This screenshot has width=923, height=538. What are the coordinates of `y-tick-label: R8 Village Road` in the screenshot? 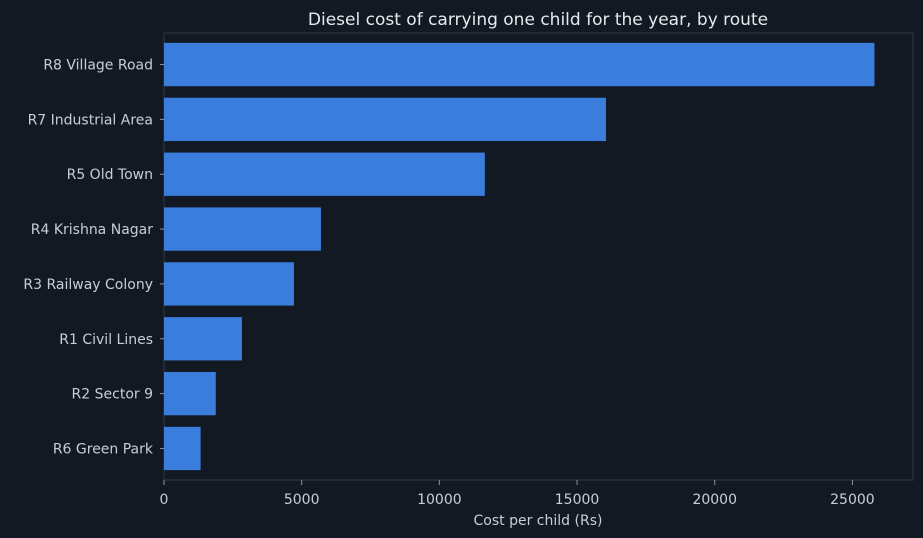 It's located at (98, 66).